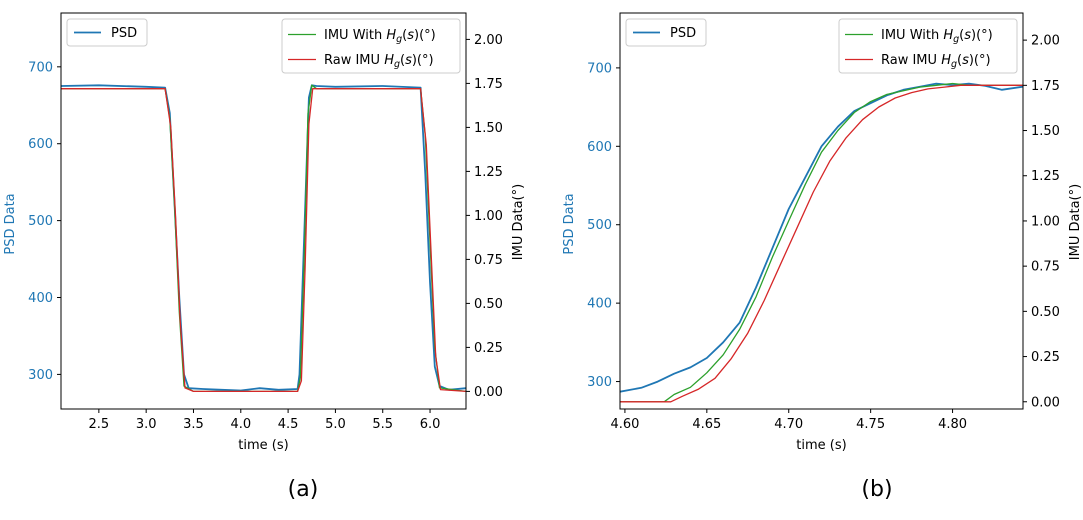 The width and height of the screenshot is (1083, 520). What do you see at coordinates (382, 424) in the screenshot?
I see `x-tick-label: 5.5` at bounding box center [382, 424].